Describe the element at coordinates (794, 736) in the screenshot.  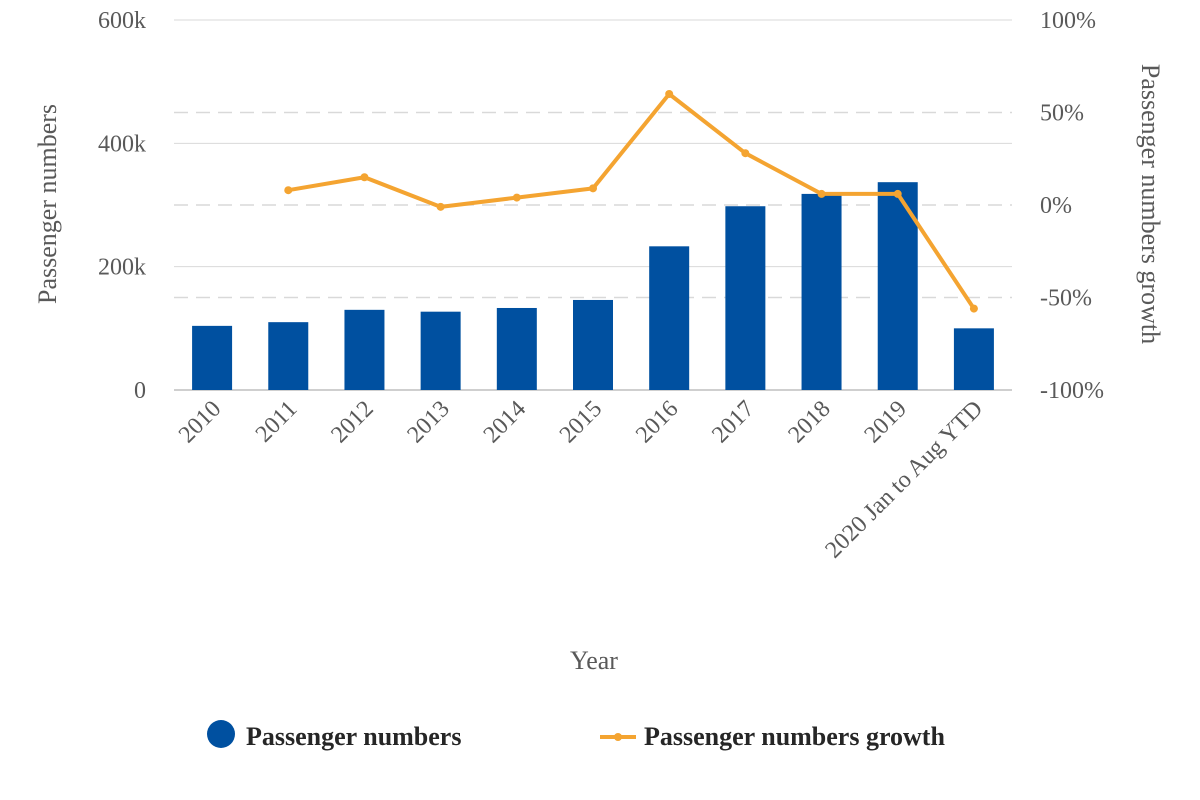
I see `legend-label-line: Passenger numbers growth` at that location.